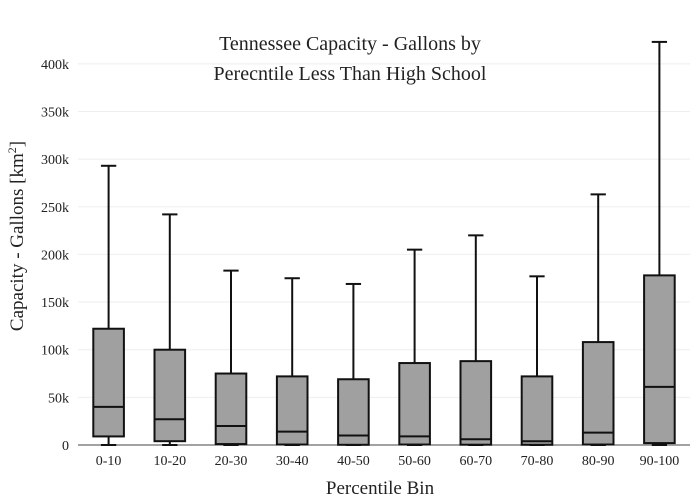  What do you see at coordinates (660, 461) in the screenshot?
I see `x-tick-label: 90-100` at bounding box center [660, 461].